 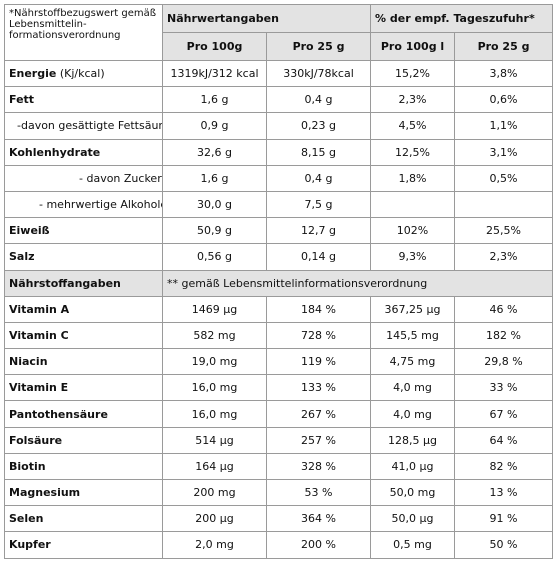 What do you see at coordinates (504, 126) in the screenshot?
I see `cell-value: 1,1%` at bounding box center [504, 126].